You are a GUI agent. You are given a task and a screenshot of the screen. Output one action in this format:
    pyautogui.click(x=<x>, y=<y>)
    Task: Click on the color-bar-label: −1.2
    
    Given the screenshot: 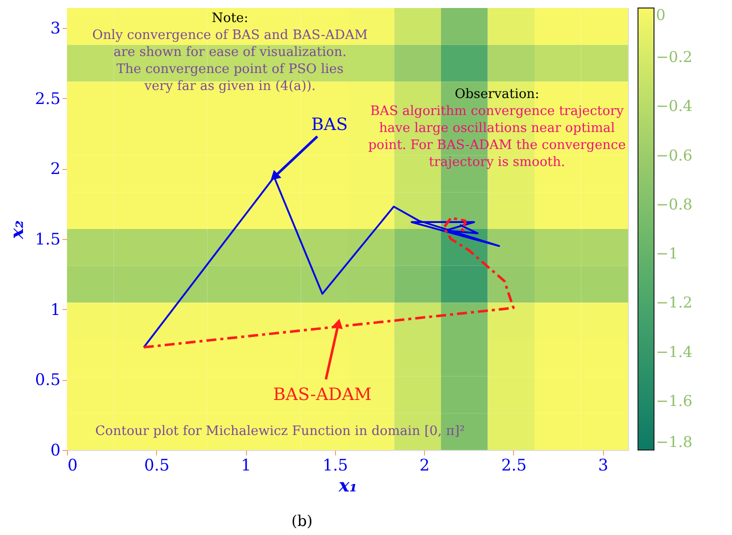 What is the action you would take?
    pyautogui.click(x=674, y=303)
    